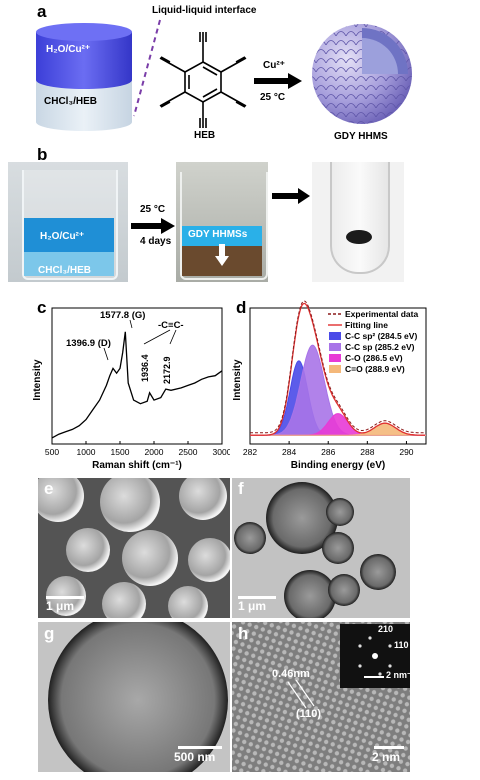 This screenshot has height=780, width=480. I want to click on xps-legend-label: C=O (288.9 eV), so click(375, 369).